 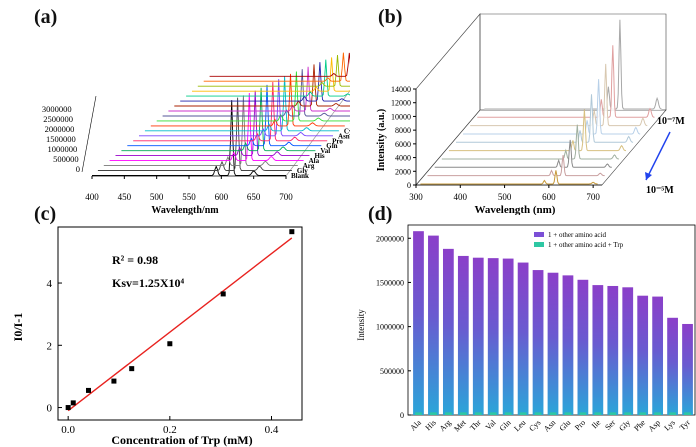 I want to click on y-tick-label: 2500000, so click(x=58, y=119).